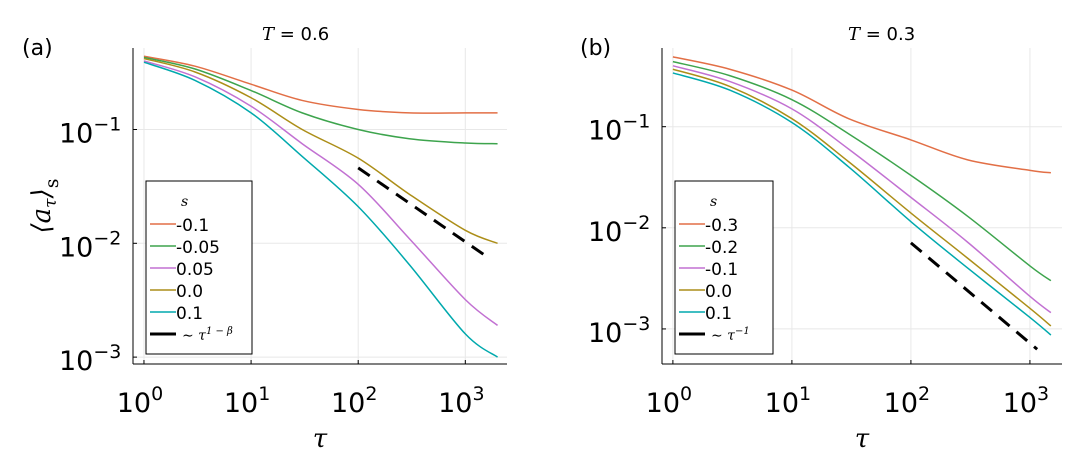 Image resolution: width=1080 pixels, height=472 pixels. I want to click on legend-label: -0.2, so click(721, 248).